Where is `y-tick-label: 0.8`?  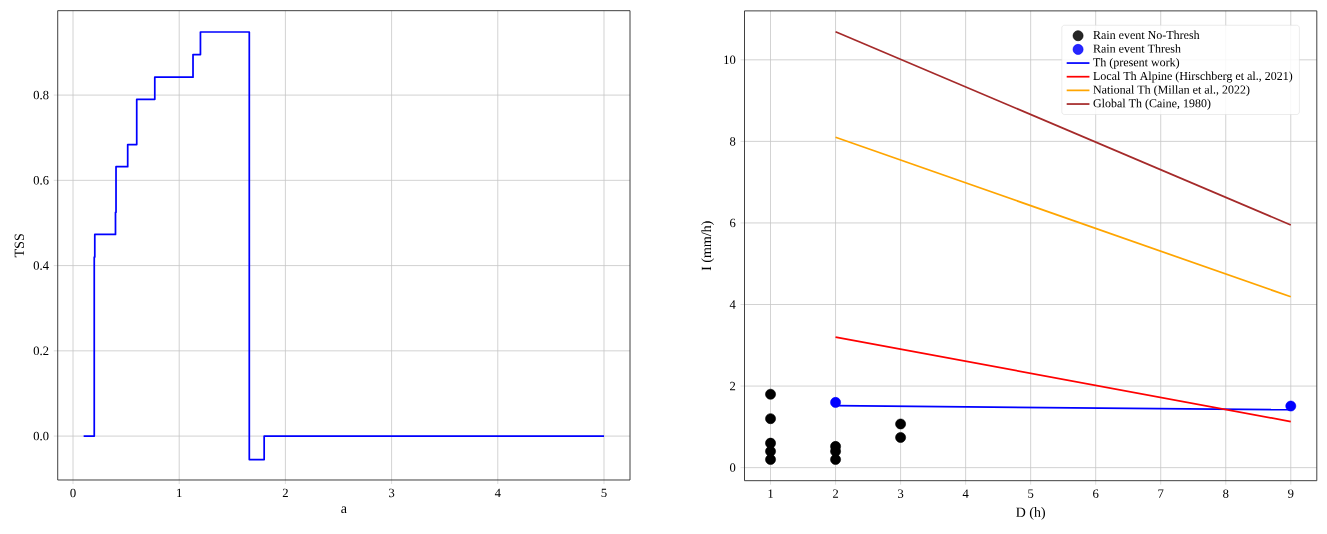
y-tick-label: 0.8 is located at coordinates (41, 95).